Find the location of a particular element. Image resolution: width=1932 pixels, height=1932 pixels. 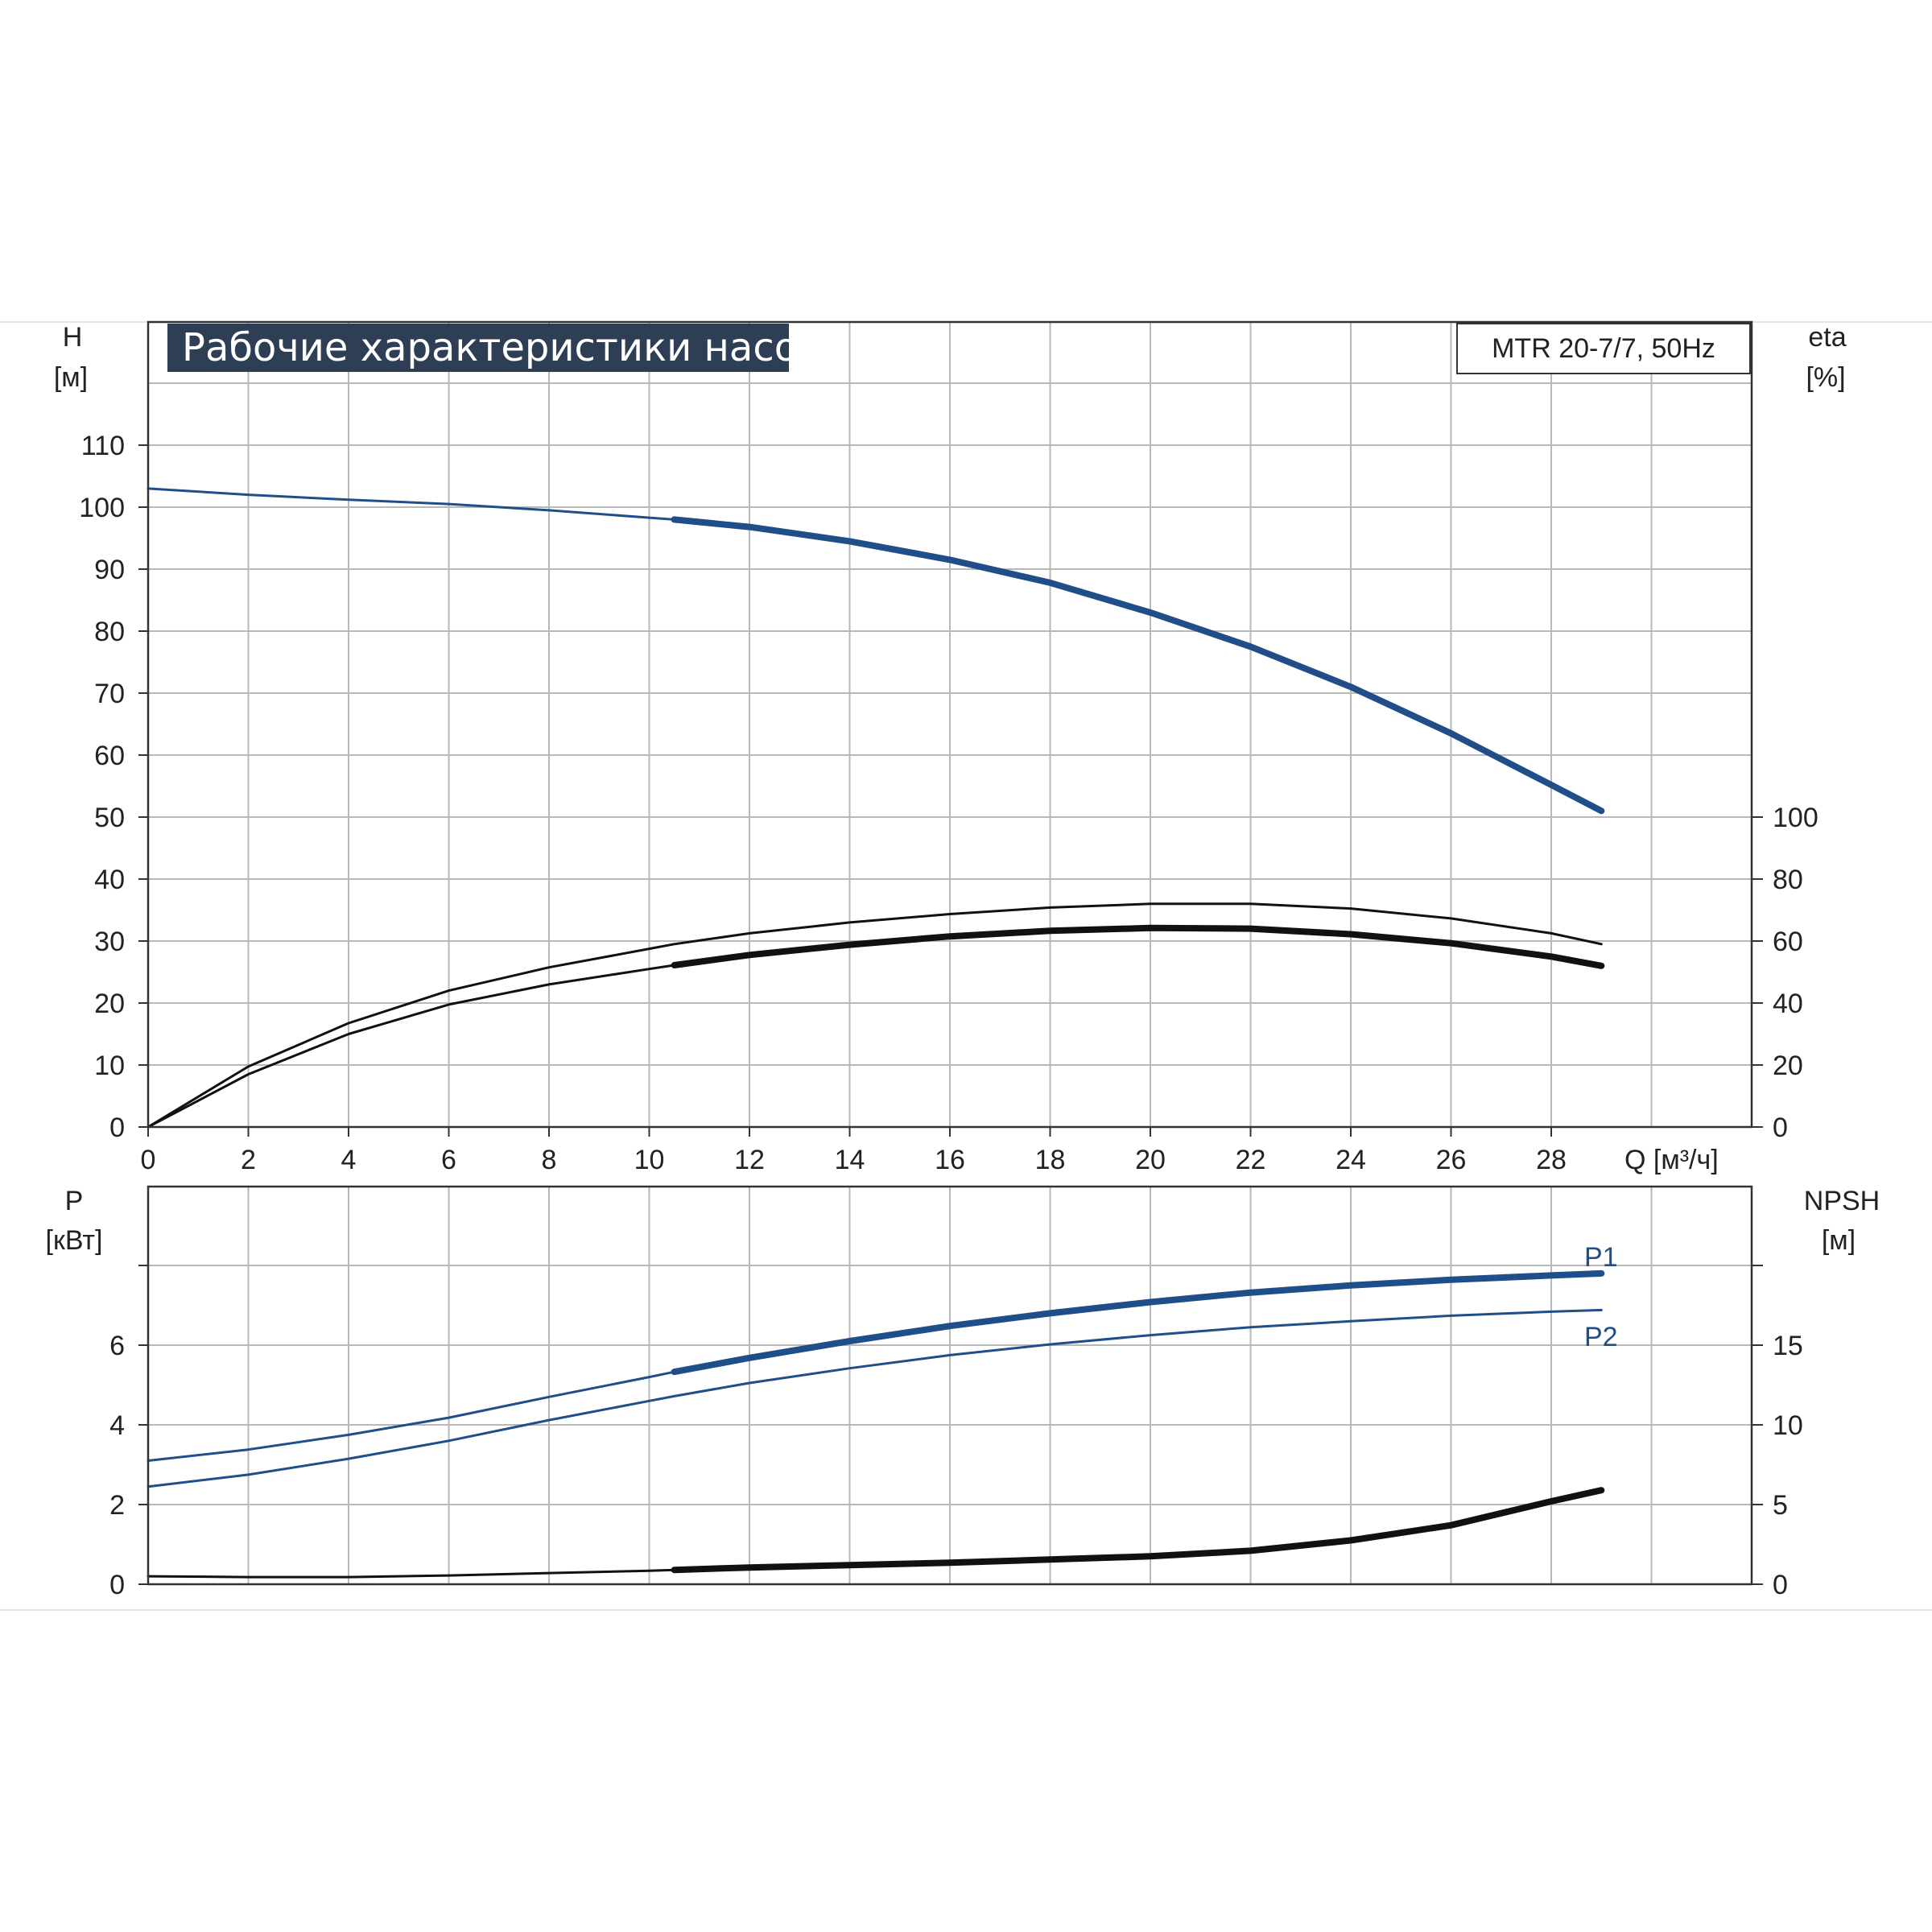

y-right-label: eta is located at coordinates (1827, 337).